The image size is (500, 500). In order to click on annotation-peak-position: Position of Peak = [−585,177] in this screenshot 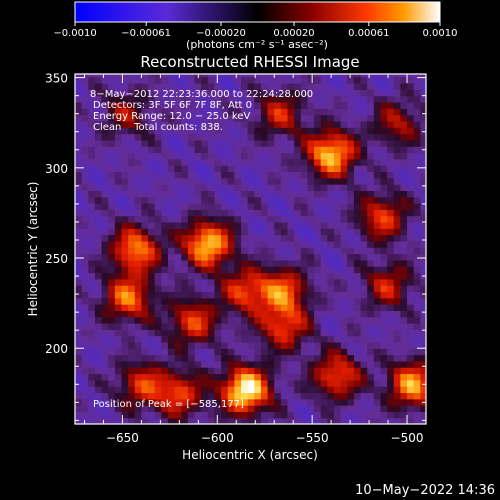, I will do `click(168, 404)`.